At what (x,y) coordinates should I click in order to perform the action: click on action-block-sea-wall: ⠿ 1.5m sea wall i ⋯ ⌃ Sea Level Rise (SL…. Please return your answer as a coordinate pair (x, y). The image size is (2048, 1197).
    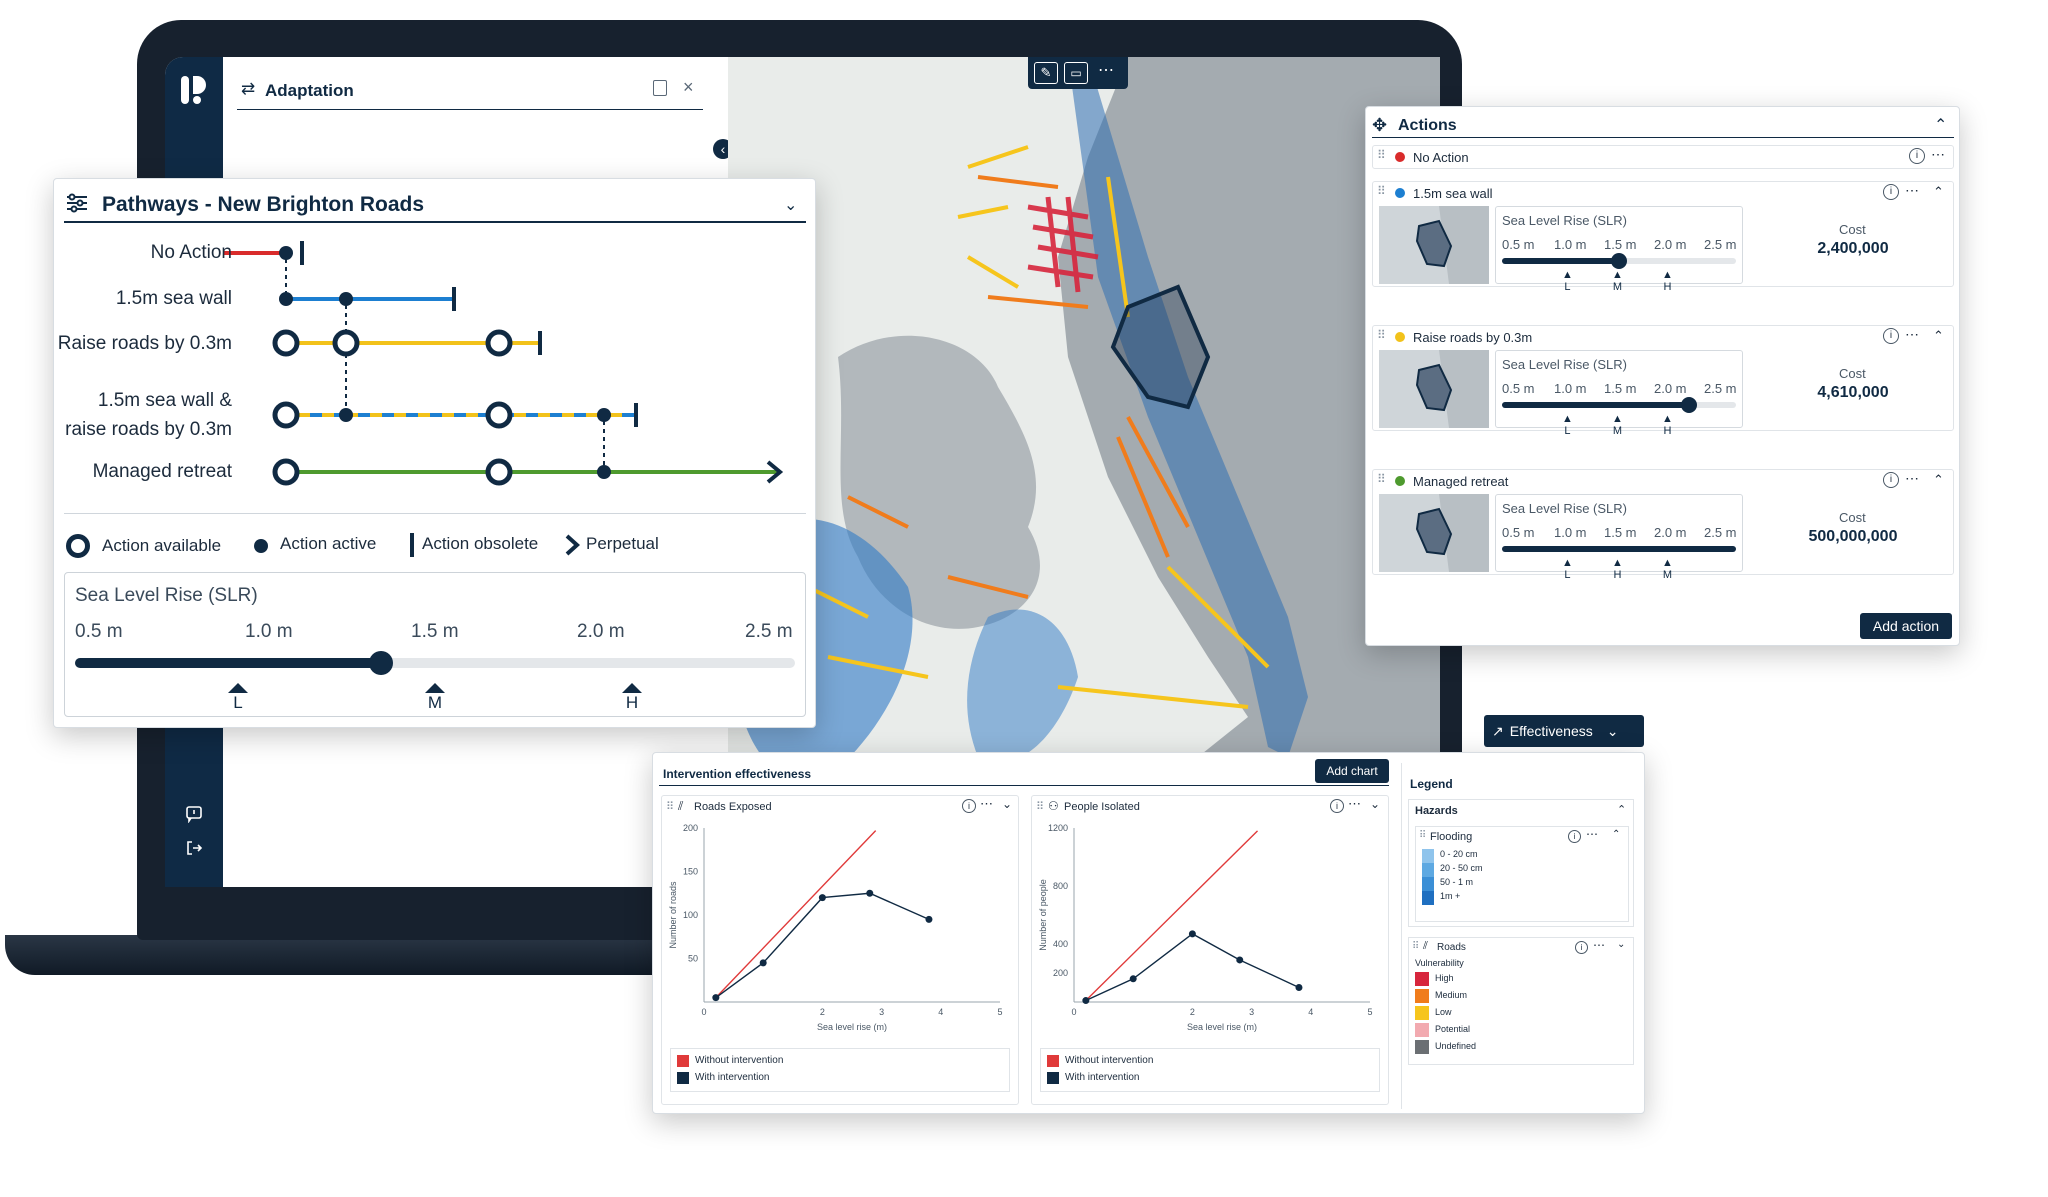
    Looking at the image, I should click on (1663, 237).